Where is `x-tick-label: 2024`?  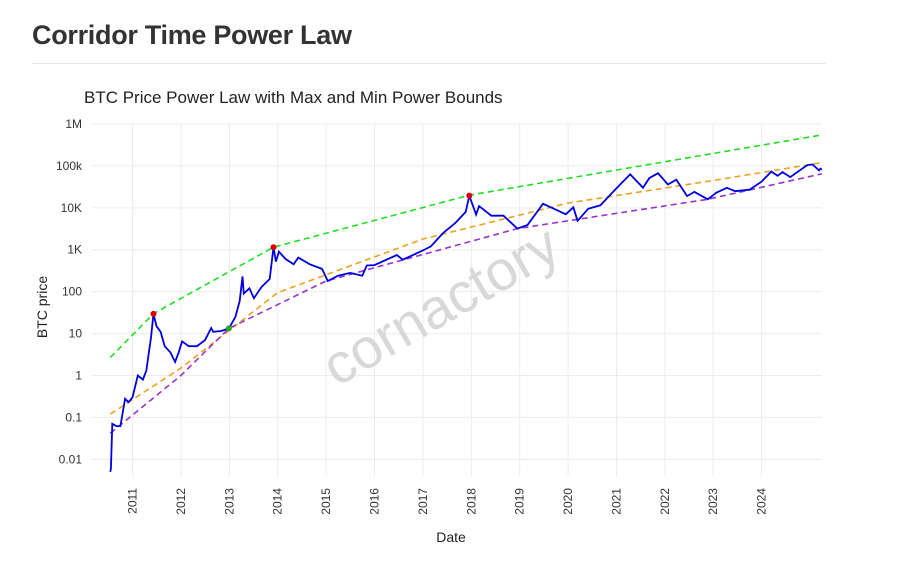
x-tick-label: 2024 is located at coordinates (762, 501).